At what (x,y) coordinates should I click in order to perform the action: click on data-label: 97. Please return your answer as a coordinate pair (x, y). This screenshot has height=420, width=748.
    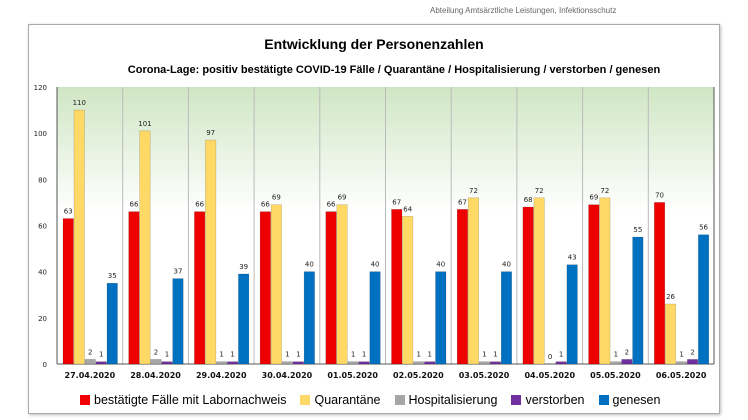
    Looking at the image, I should click on (210, 133).